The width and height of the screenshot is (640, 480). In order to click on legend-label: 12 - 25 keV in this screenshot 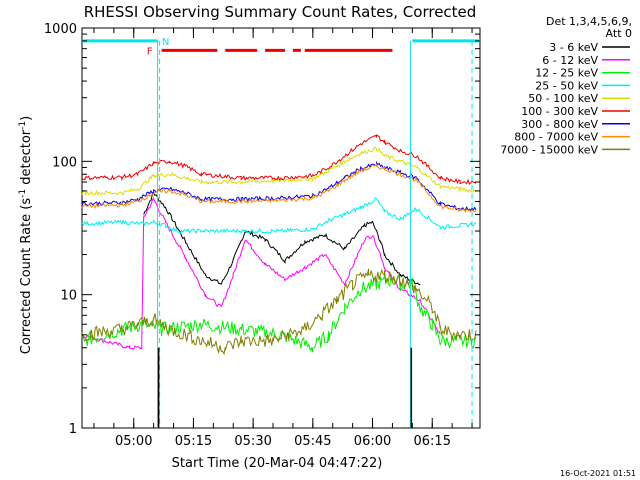, I will do `click(566, 73)`.